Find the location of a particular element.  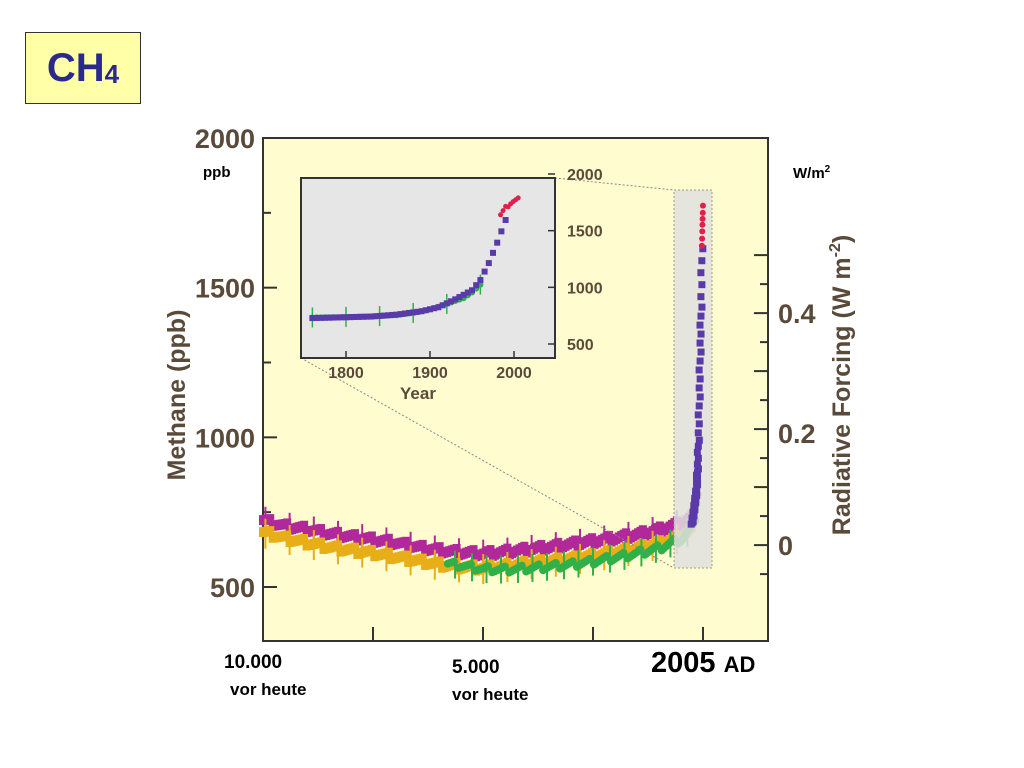

inset-axes: 500 1000 1500 2000 1800 1900 2000 Year is located at coordinates (465, 285).